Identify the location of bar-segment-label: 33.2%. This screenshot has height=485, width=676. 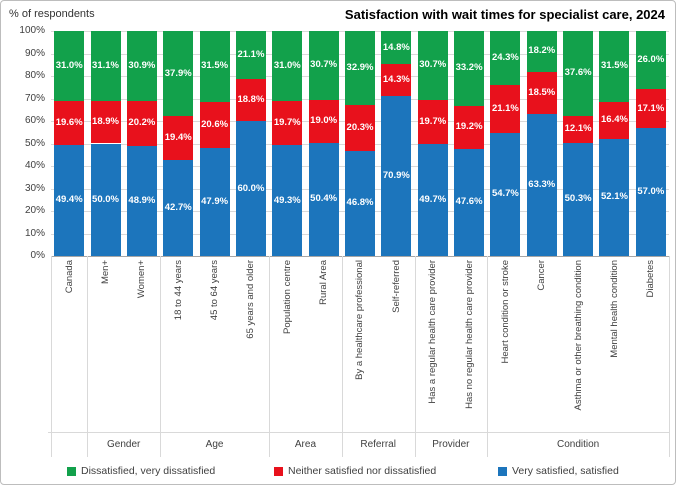
(469, 68).